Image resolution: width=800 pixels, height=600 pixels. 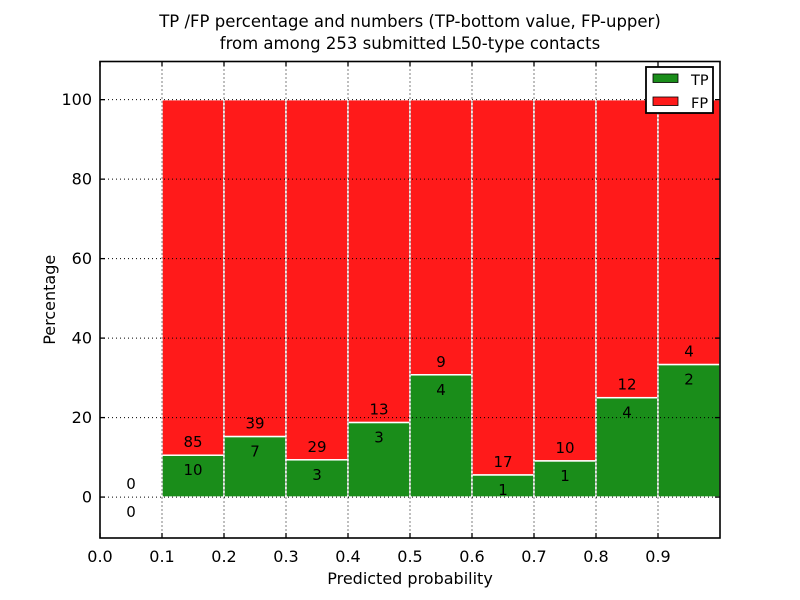 What do you see at coordinates (665, 101) in the screenshot?
I see `legend-swatch-fp` at bounding box center [665, 101].